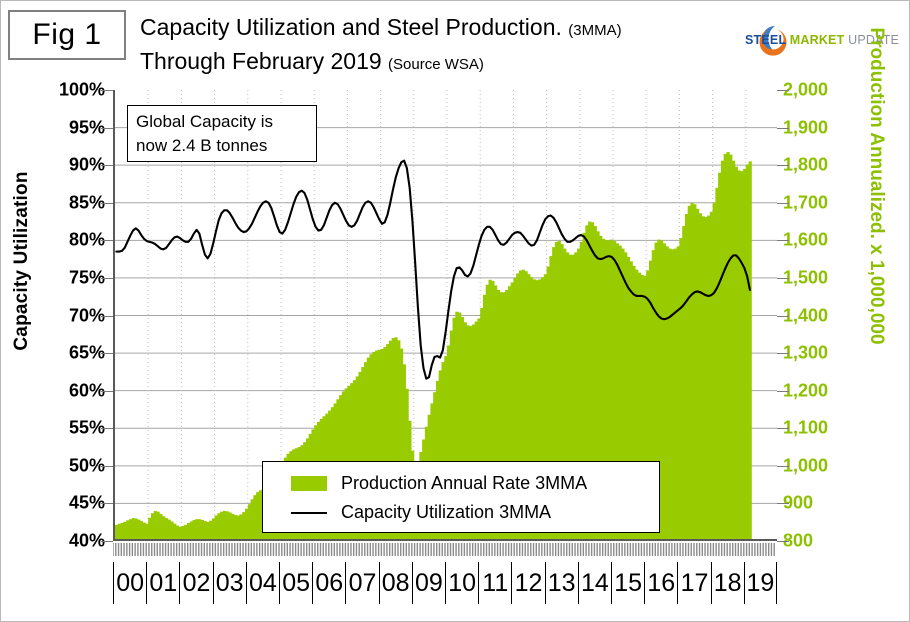  Describe the element at coordinates (86, 127) in the screenshot. I see `left-axis-tick-label: 95%` at that location.